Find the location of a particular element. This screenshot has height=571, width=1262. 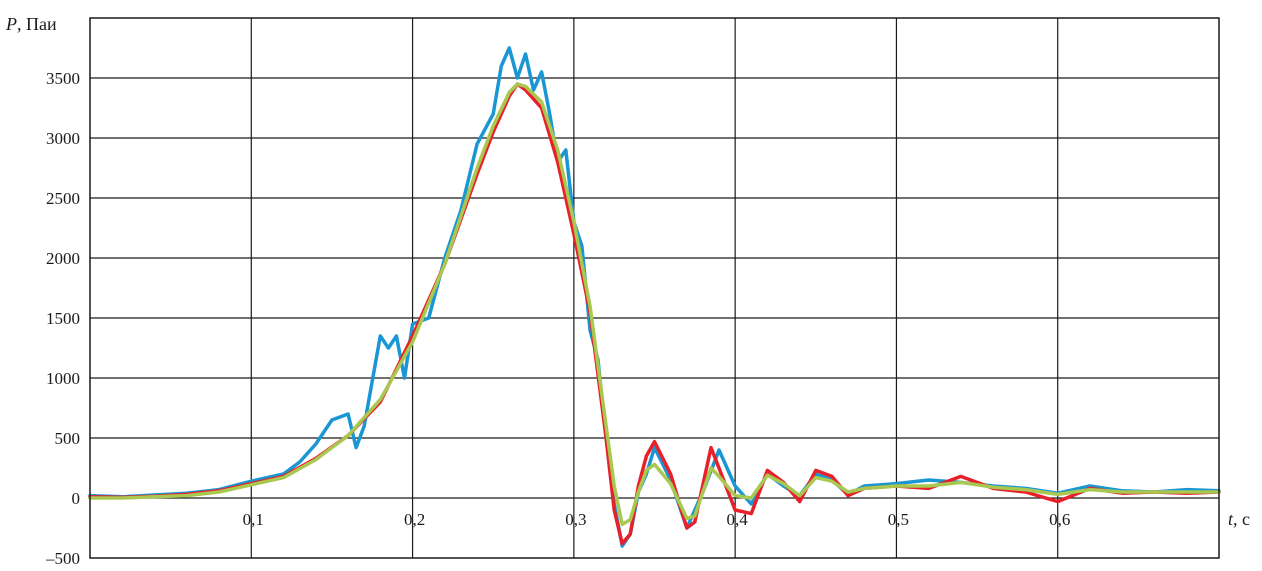

x-axis-unit: , с is located at coordinates (1241, 519).